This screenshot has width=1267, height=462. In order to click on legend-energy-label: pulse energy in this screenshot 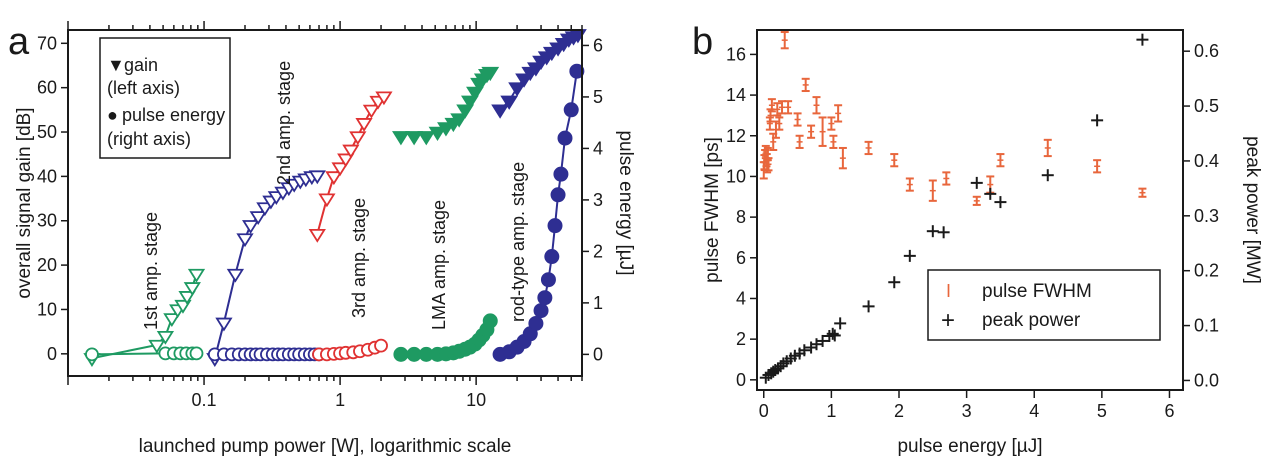, I will do `click(173, 115)`.